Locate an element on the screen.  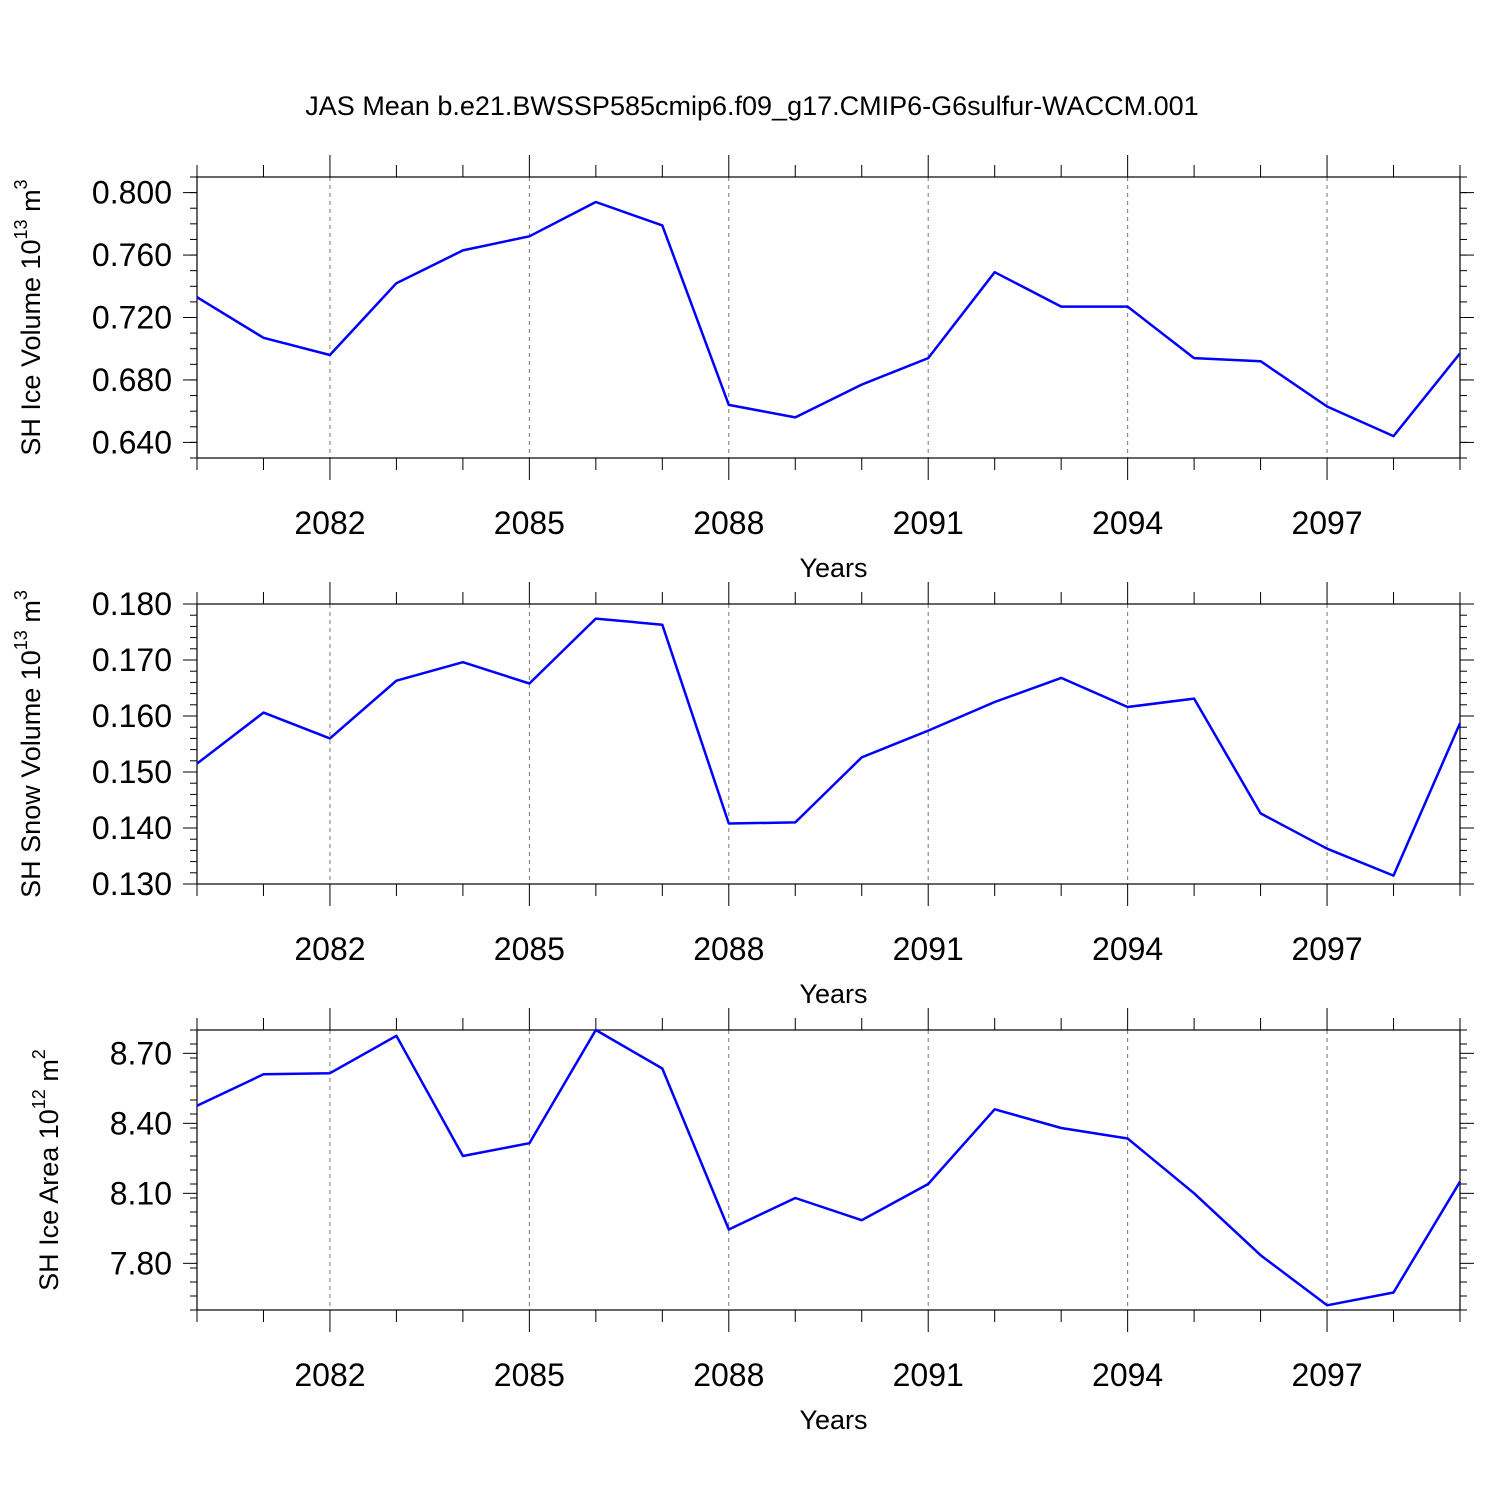
y-tick-label: 0.680 is located at coordinates (132, 380).